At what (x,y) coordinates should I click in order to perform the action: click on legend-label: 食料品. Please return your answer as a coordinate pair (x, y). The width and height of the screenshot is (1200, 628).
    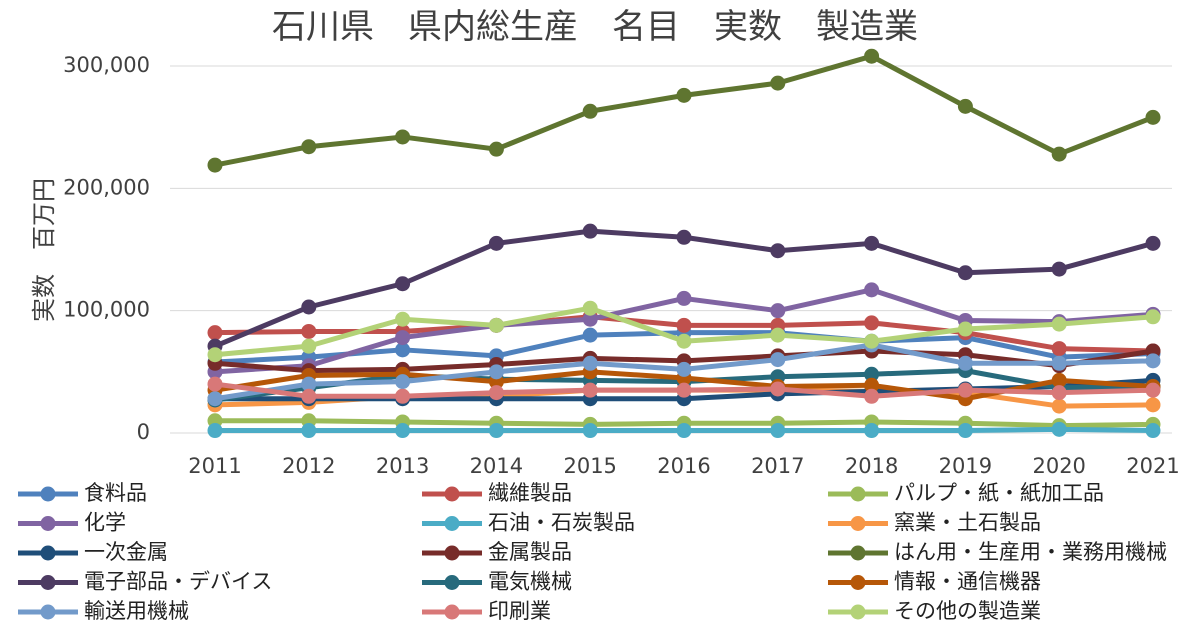
    Looking at the image, I should click on (115, 493).